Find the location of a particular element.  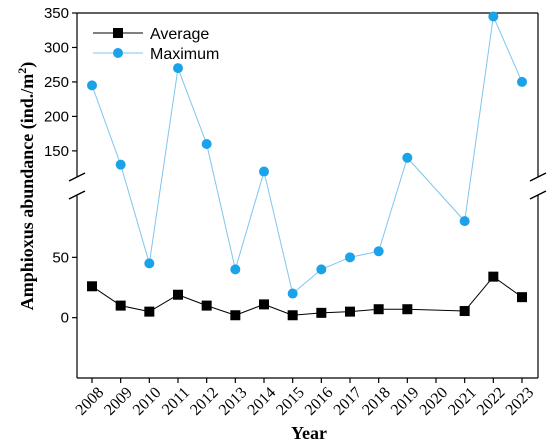

axis-break-mark-left-upper is located at coordinates (77, 177).